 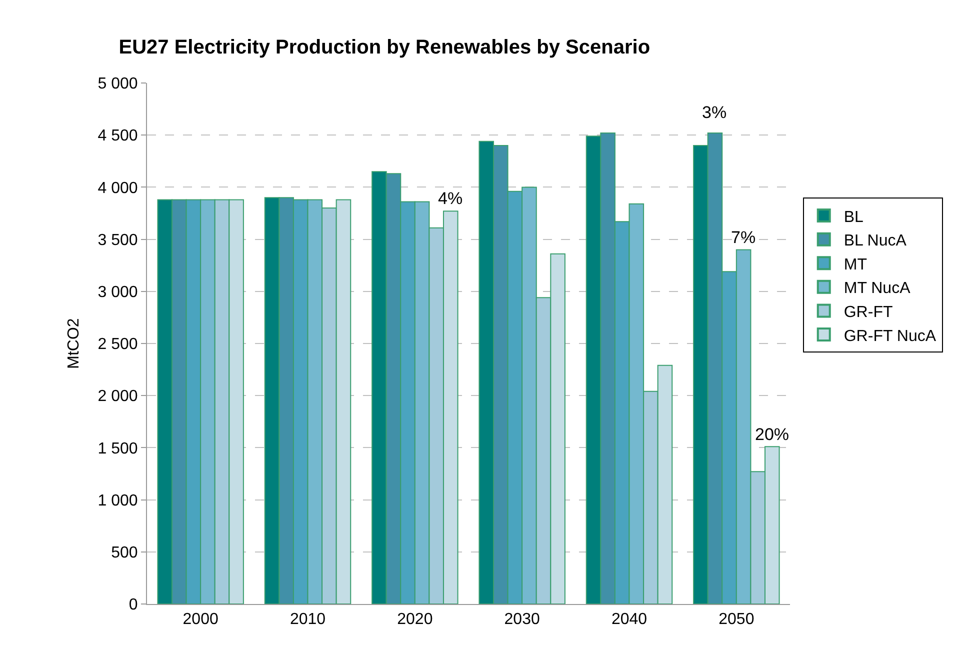 What do you see at coordinates (736, 619) in the screenshot?
I see `x-tick-label: 2050` at bounding box center [736, 619].